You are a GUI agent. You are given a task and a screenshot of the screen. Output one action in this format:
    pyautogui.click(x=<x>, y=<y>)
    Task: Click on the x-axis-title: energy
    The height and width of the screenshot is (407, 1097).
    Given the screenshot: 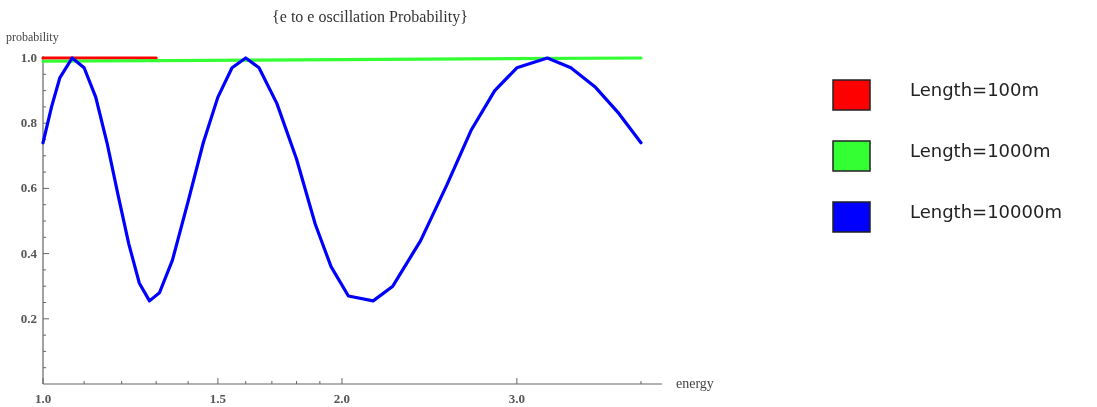 What is the action you would take?
    pyautogui.click(x=695, y=383)
    